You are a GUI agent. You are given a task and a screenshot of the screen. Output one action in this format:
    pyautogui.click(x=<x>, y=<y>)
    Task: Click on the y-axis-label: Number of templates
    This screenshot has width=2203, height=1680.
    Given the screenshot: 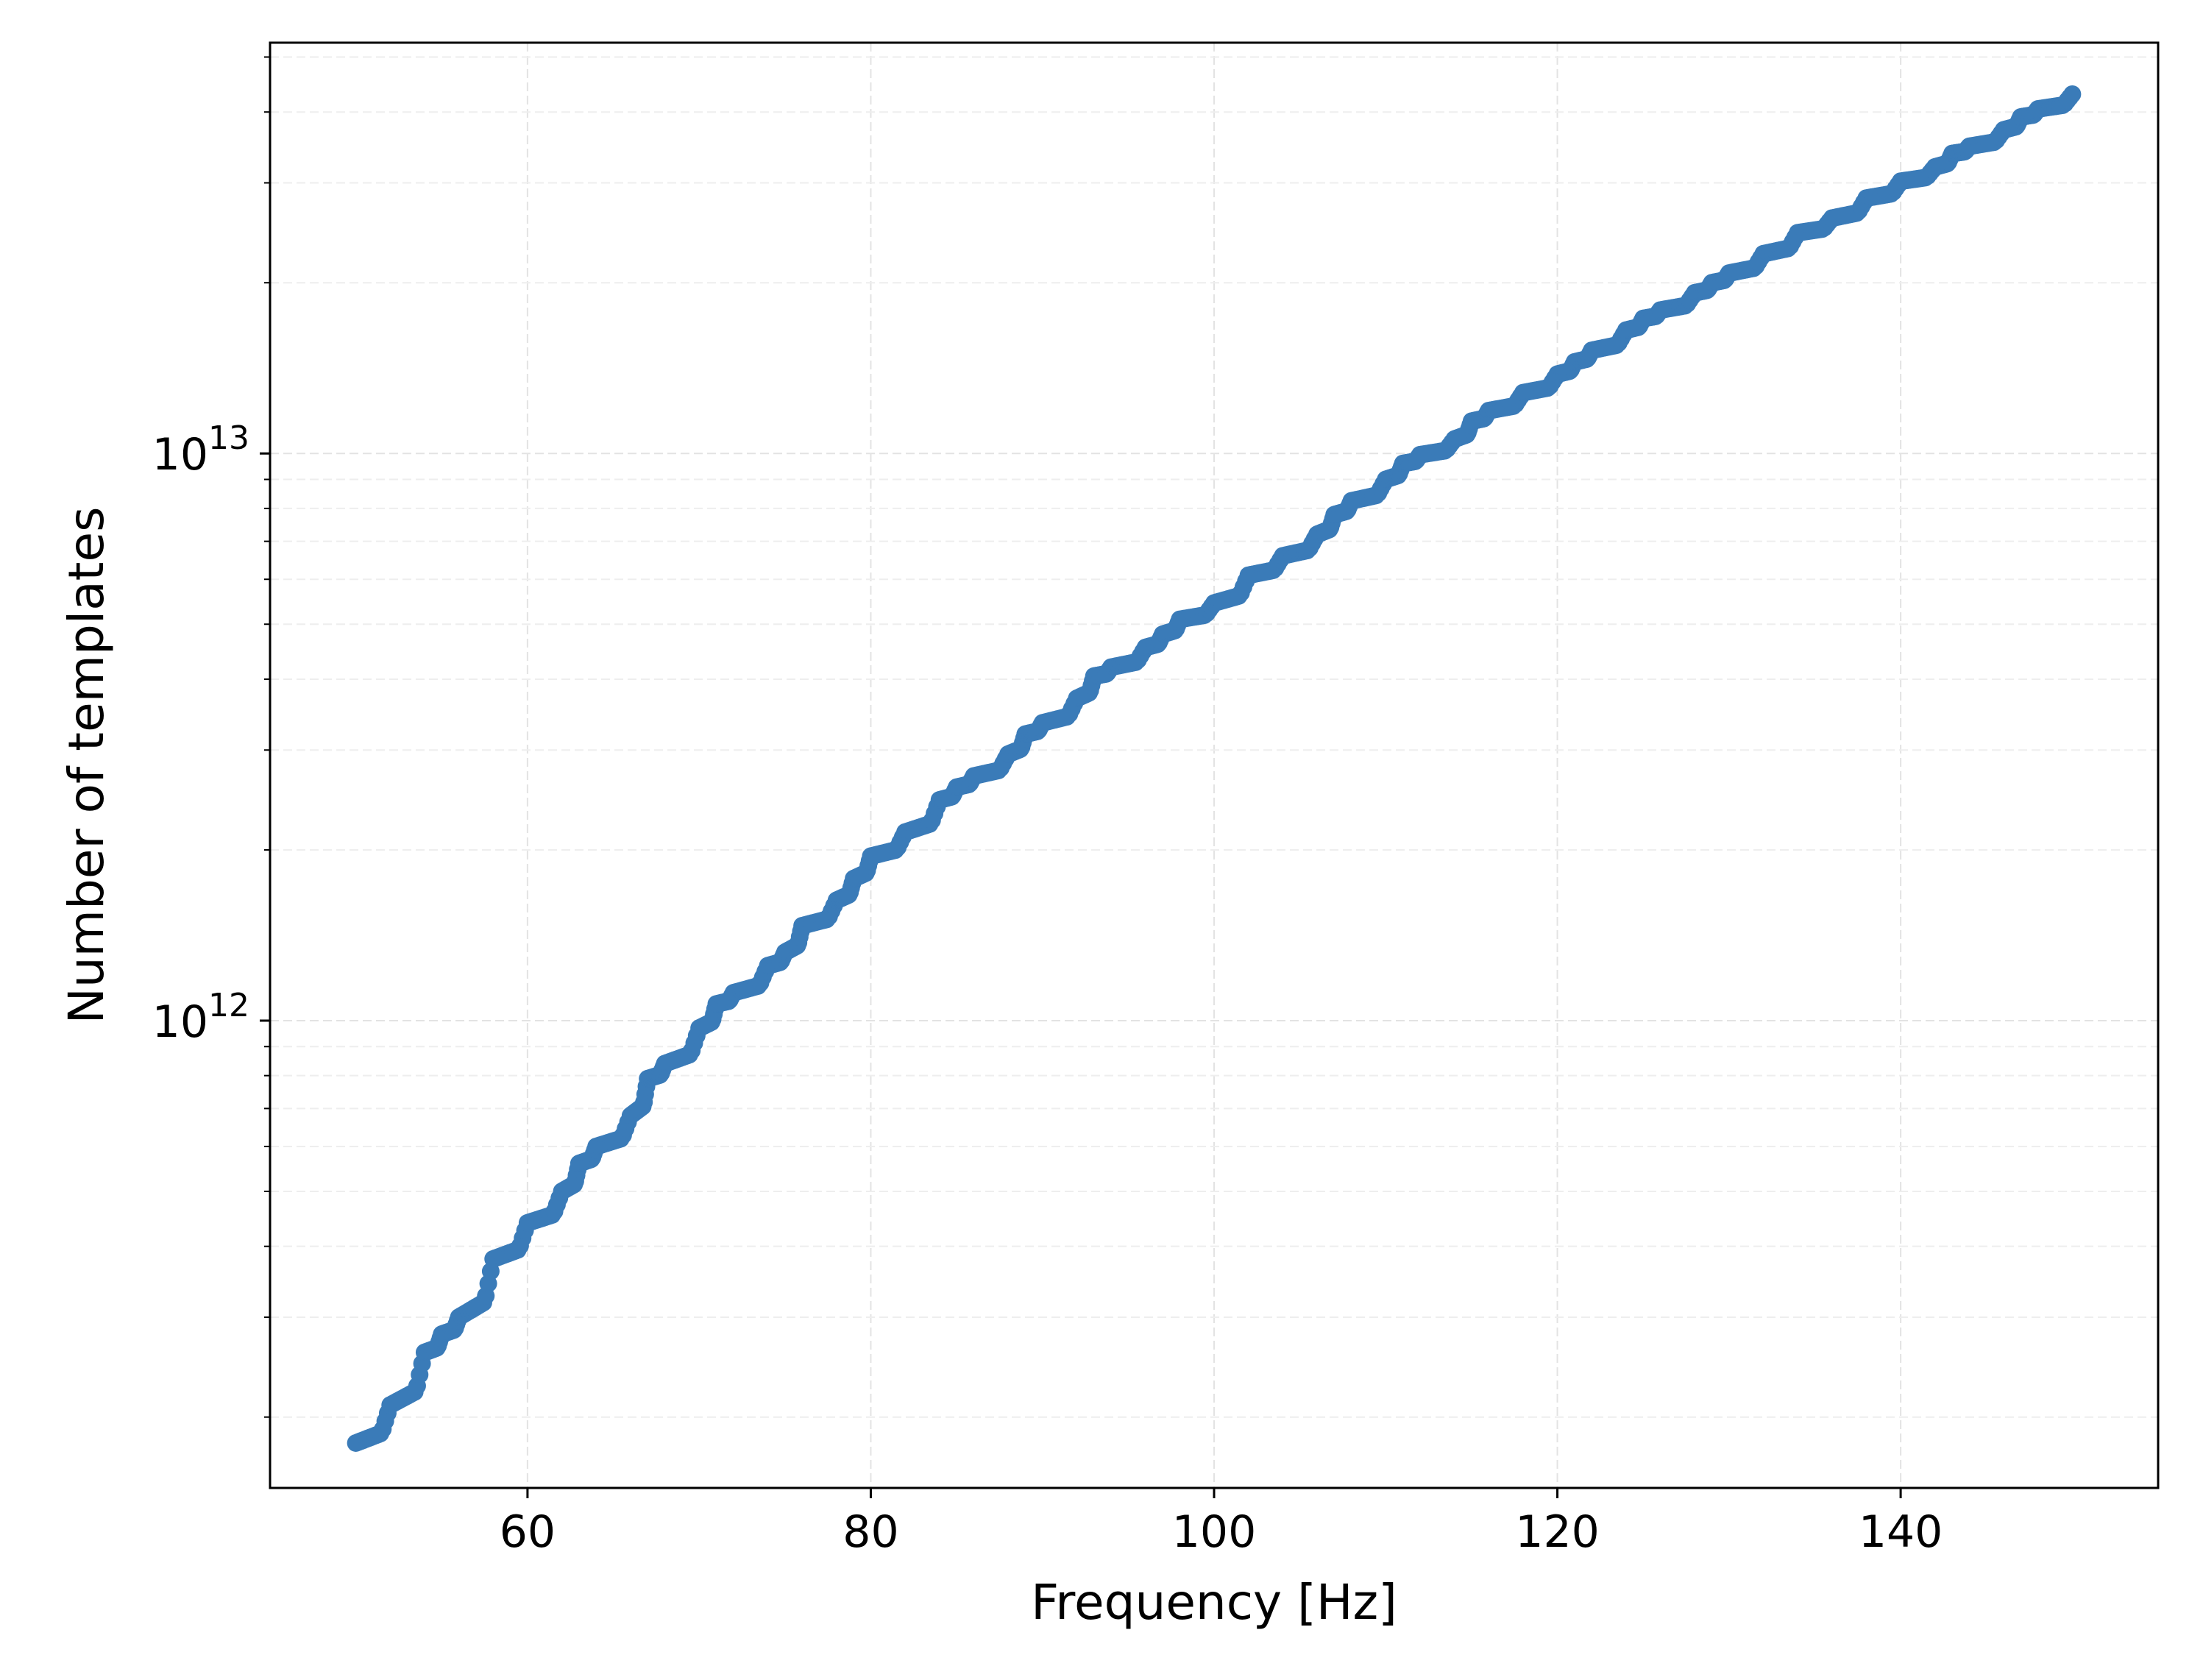 What is the action you would take?
    pyautogui.click(x=86, y=765)
    